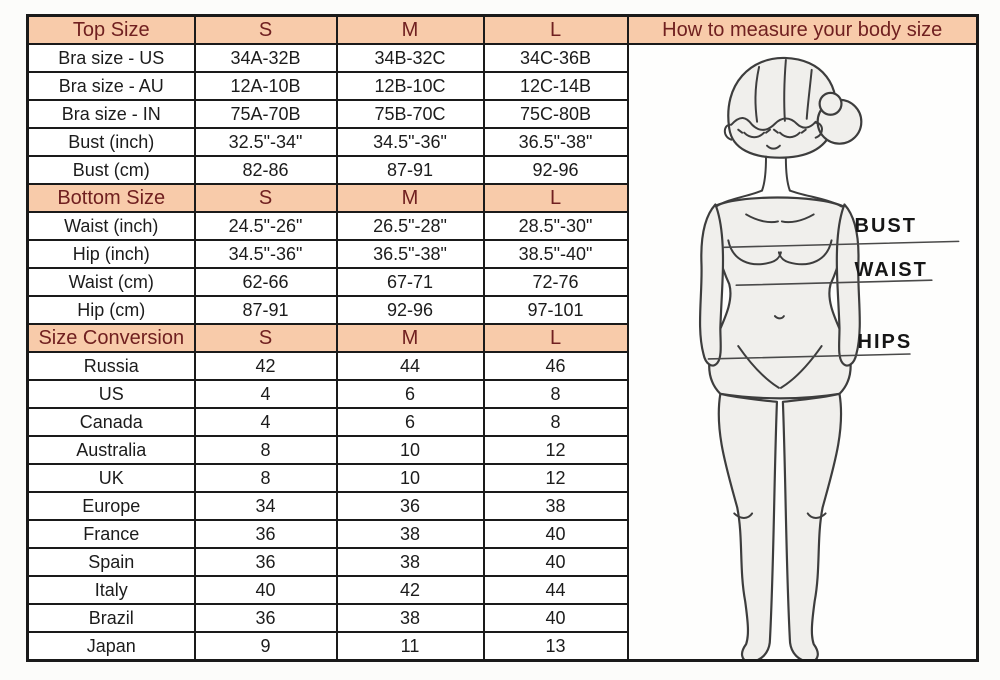  I want to click on size-value-cell: 46, so click(555, 366).